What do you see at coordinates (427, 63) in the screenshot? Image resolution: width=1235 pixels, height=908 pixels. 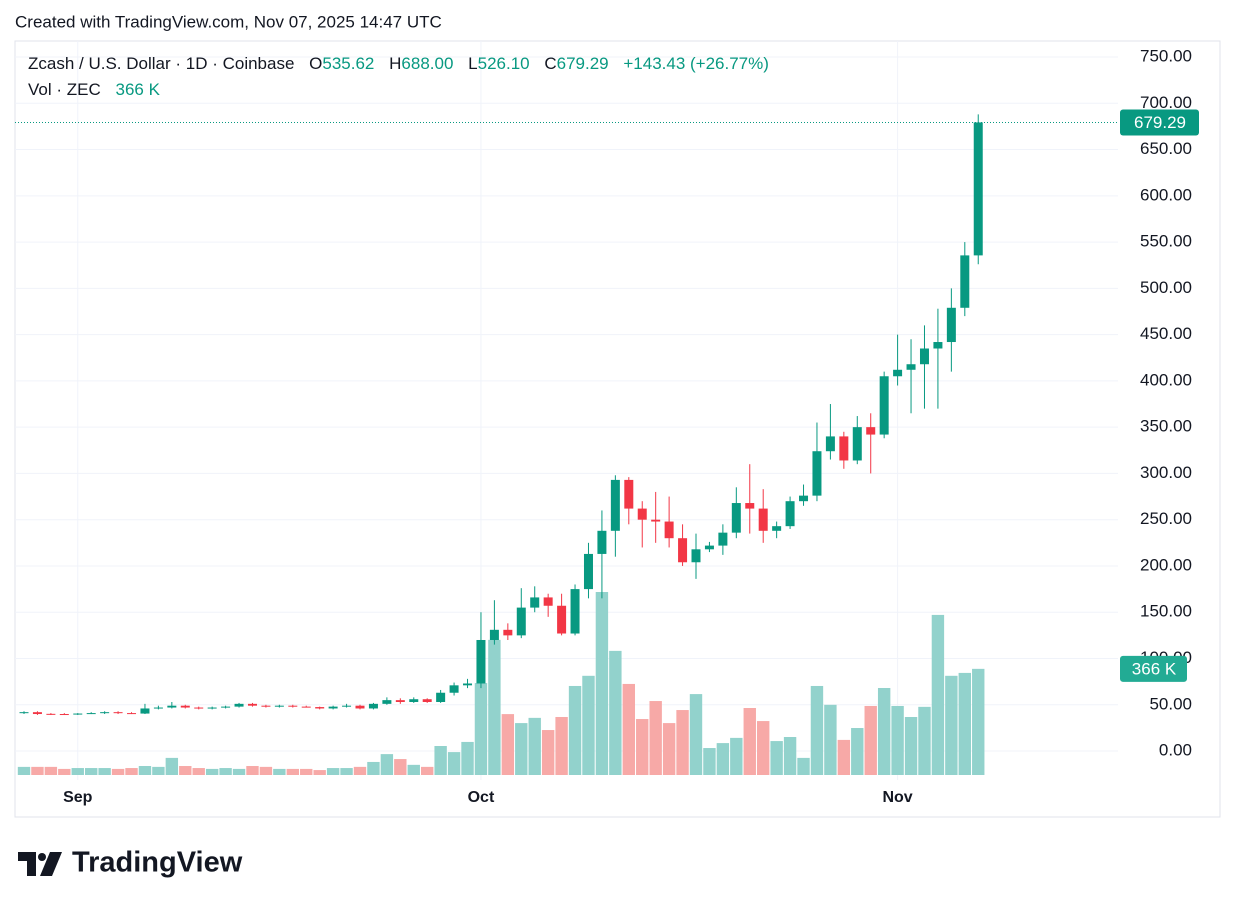 I see `high-value: 688.00` at bounding box center [427, 63].